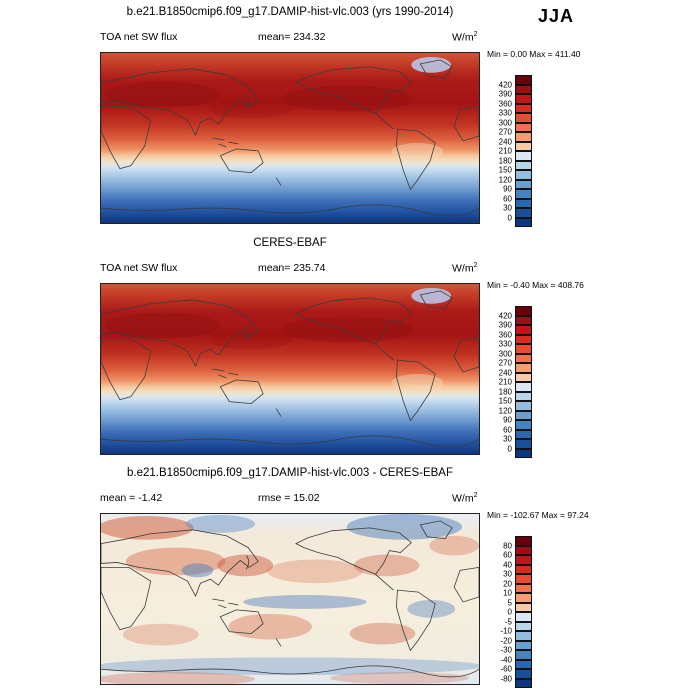  Describe the element at coordinates (507, 545) in the screenshot. I see `colorbar-tick: 80` at that location.